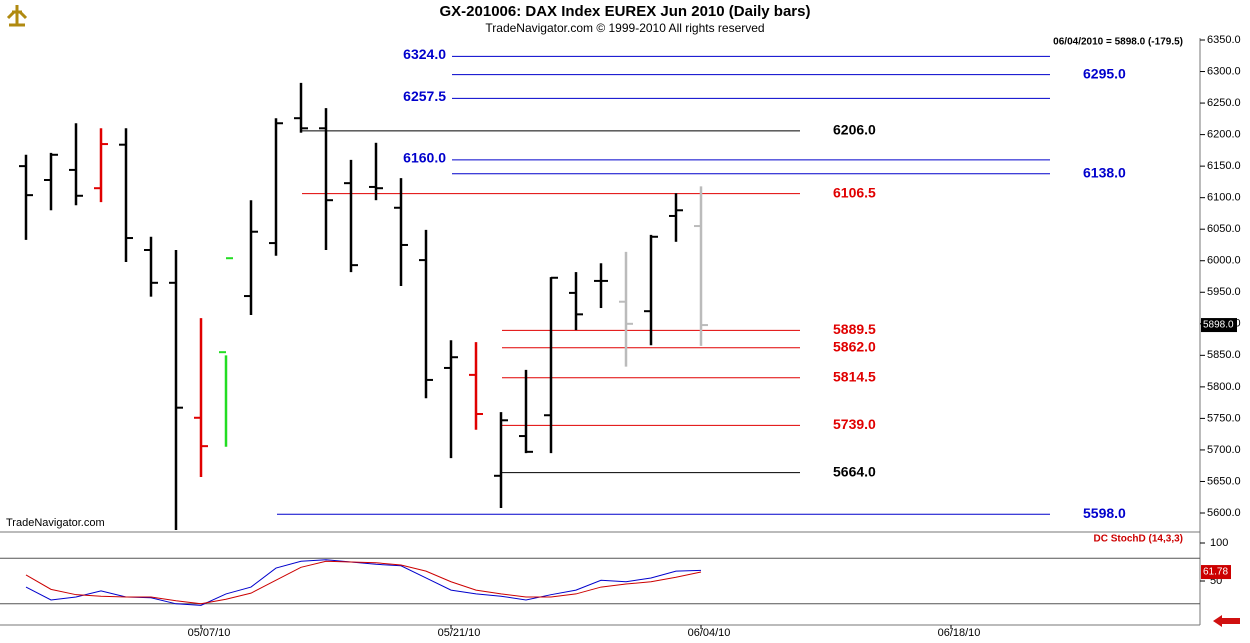 The width and height of the screenshot is (1250, 643). What do you see at coordinates (854, 329) in the screenshot?
I see `level-label: 5889.5` at bounding box center [854, 329].